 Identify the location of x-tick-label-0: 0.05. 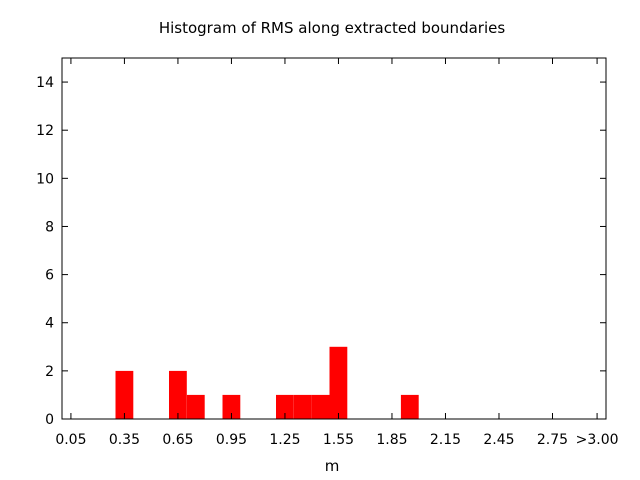
(70, 440).